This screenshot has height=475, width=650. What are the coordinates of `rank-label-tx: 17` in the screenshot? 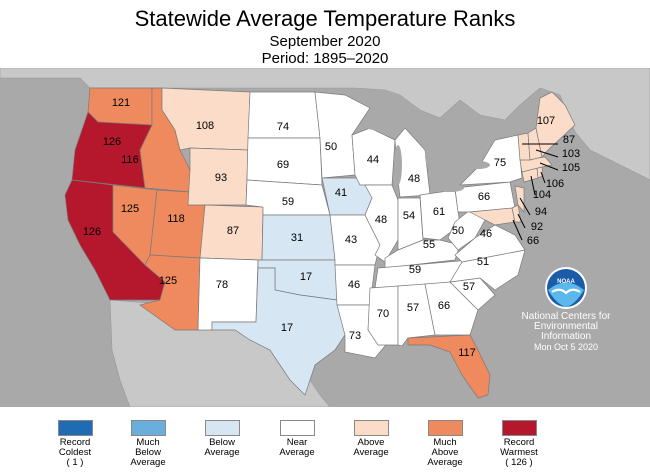 It's located at (287, 328).